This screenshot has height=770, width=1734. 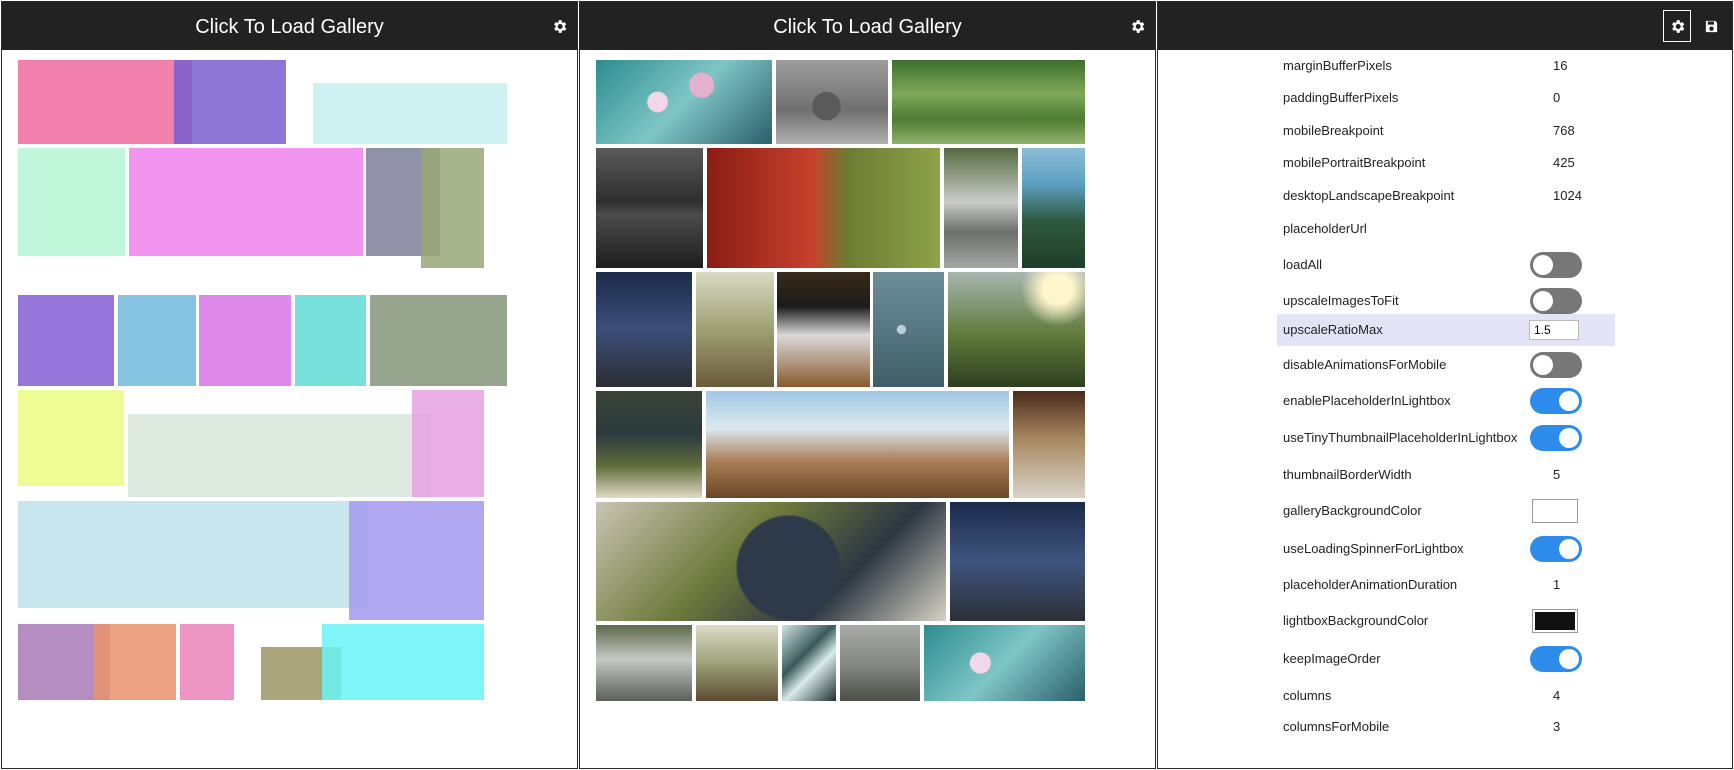 I want to click on cherry-blossom-photo, so click(x=684, y=102).